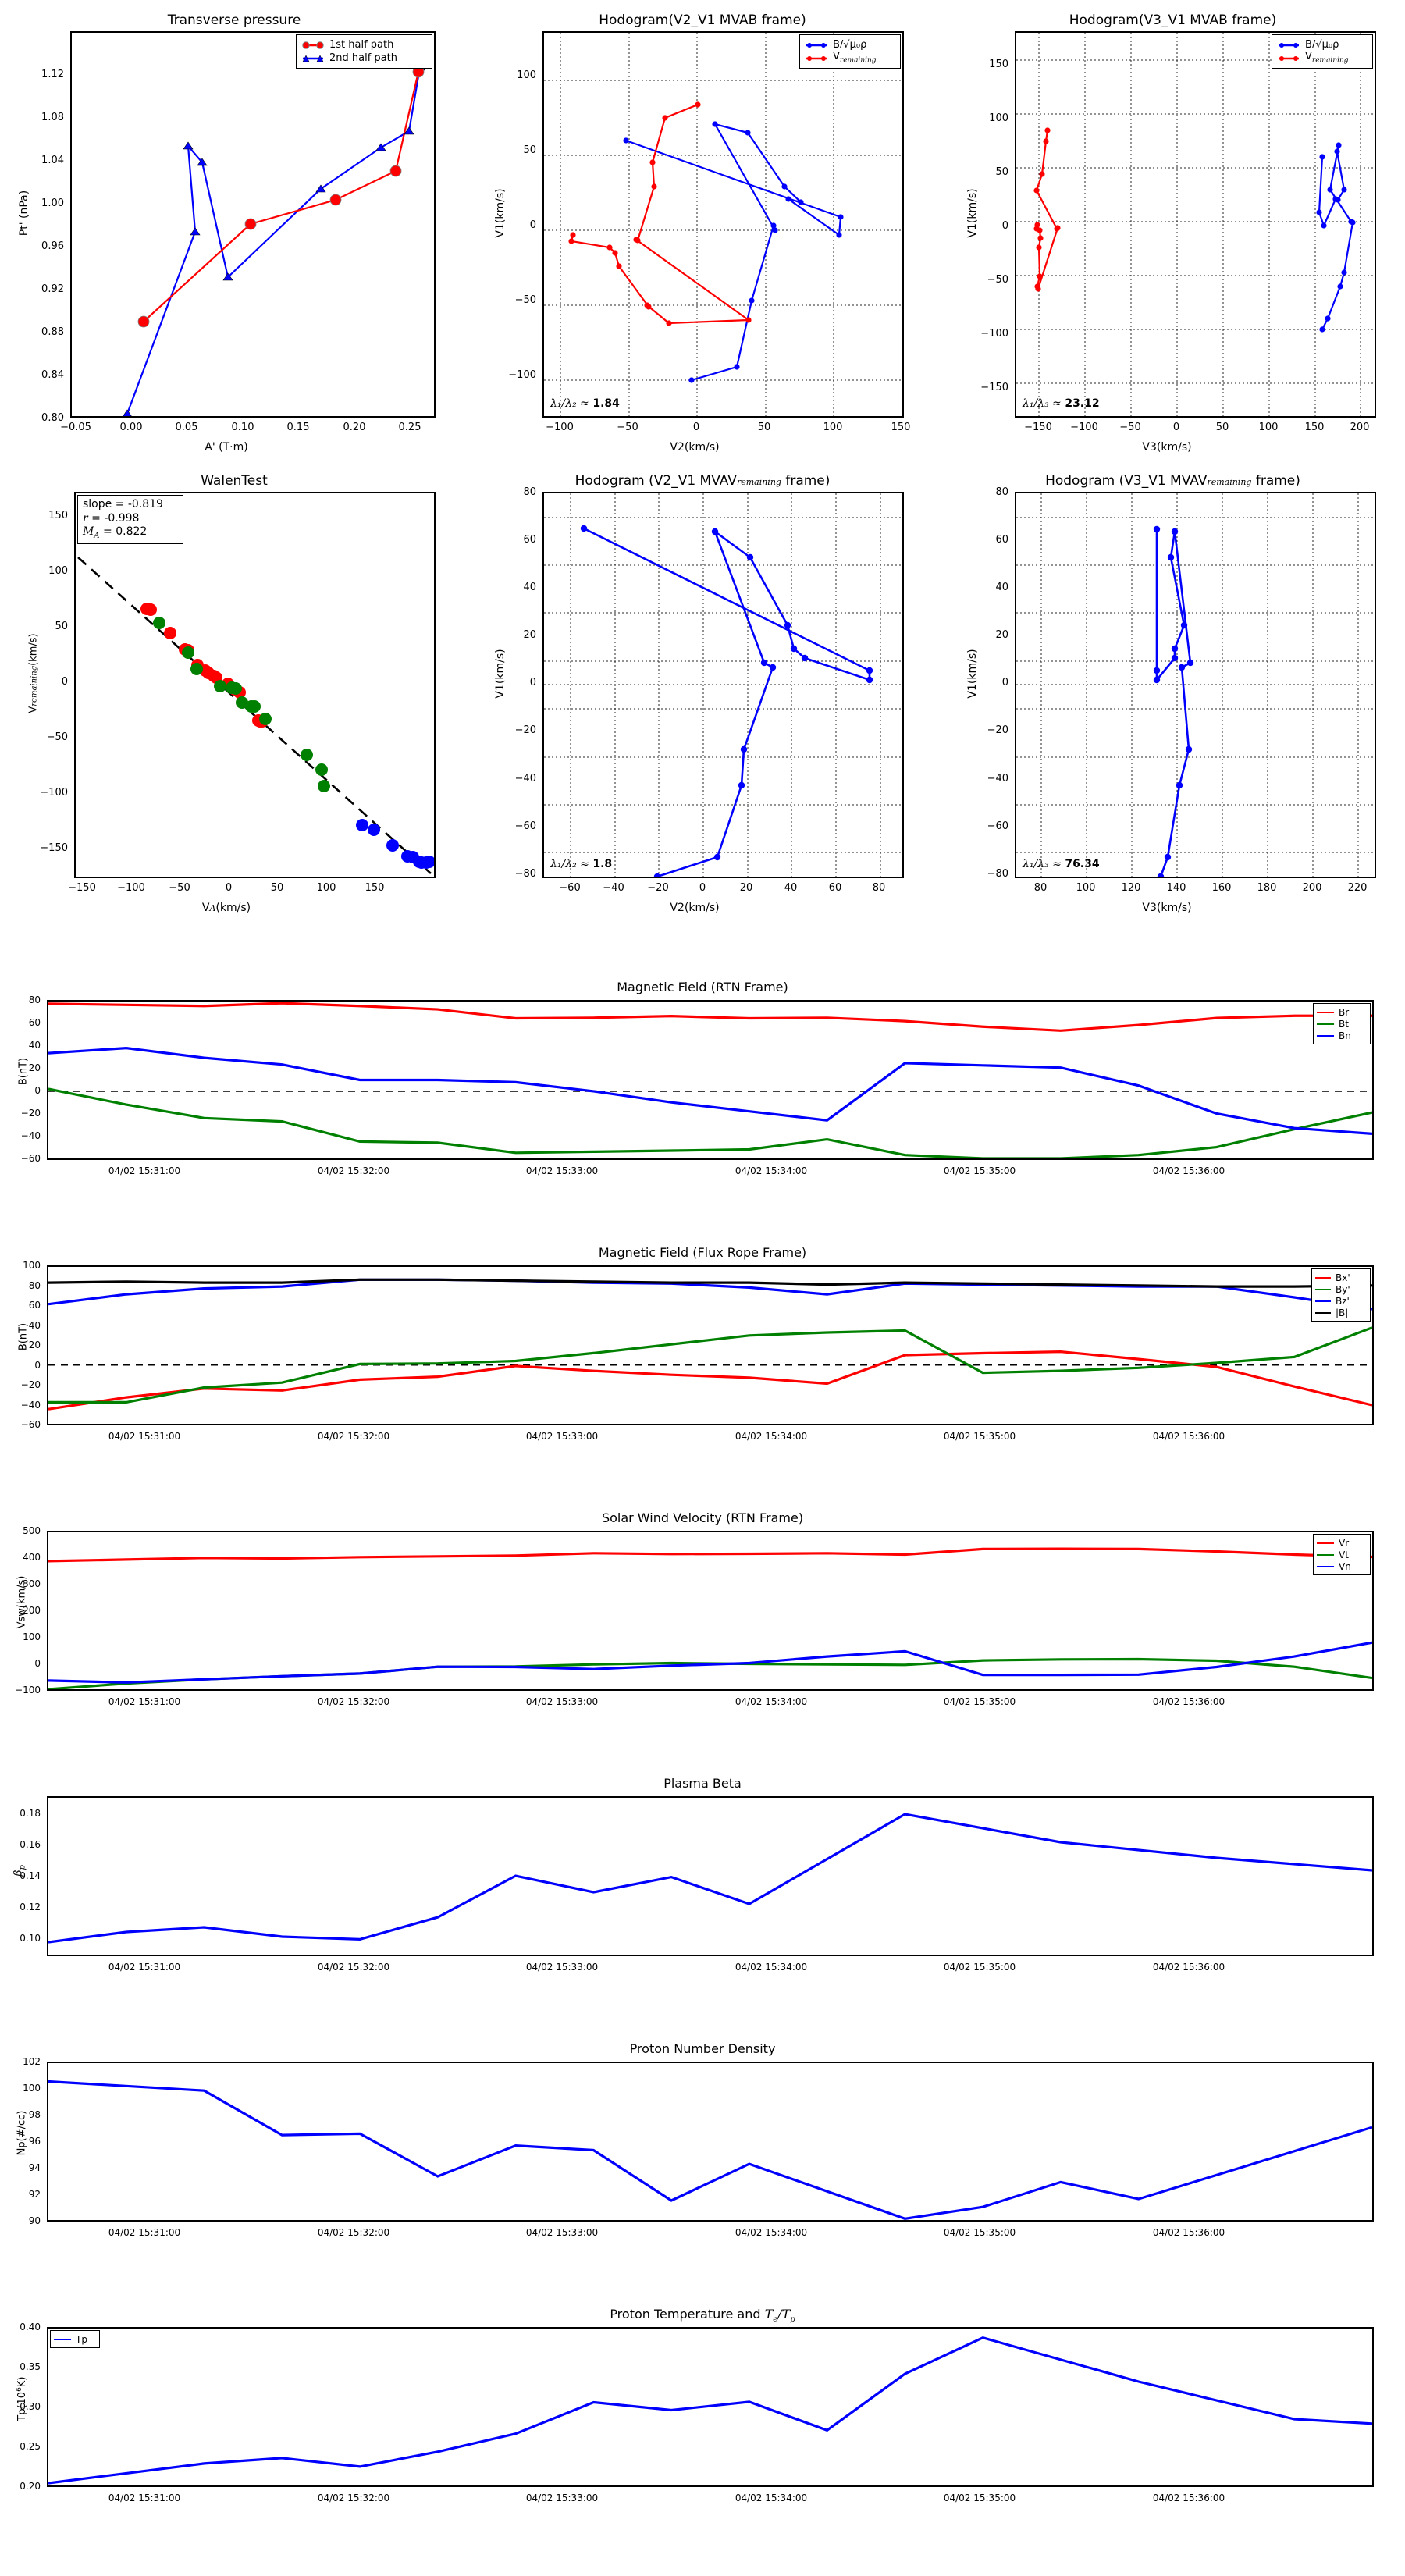  I want to click on legend-label: Vremaining, so click(855, 58).